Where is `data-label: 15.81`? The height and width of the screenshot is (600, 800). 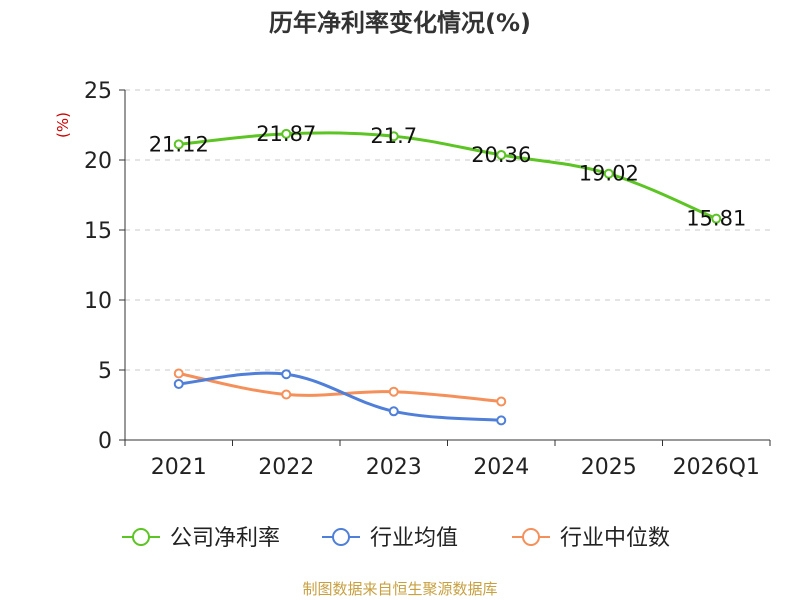 data-label: 15.81 is located at coordinates (716, 219).